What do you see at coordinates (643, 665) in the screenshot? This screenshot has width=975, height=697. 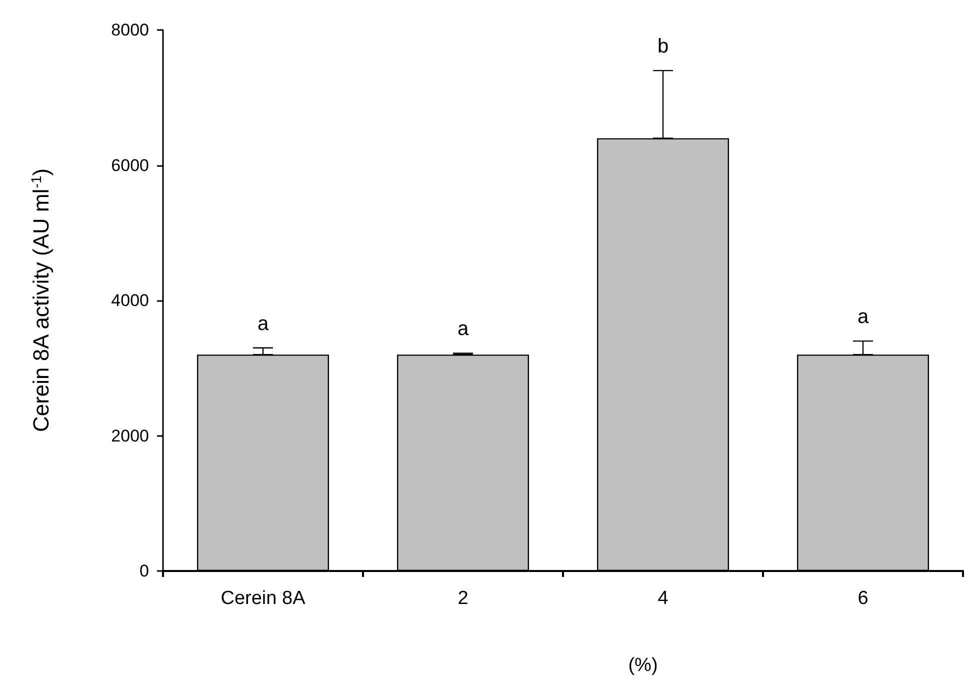 I see `x-axis-title: (%)` at bounding box center [643, 665].